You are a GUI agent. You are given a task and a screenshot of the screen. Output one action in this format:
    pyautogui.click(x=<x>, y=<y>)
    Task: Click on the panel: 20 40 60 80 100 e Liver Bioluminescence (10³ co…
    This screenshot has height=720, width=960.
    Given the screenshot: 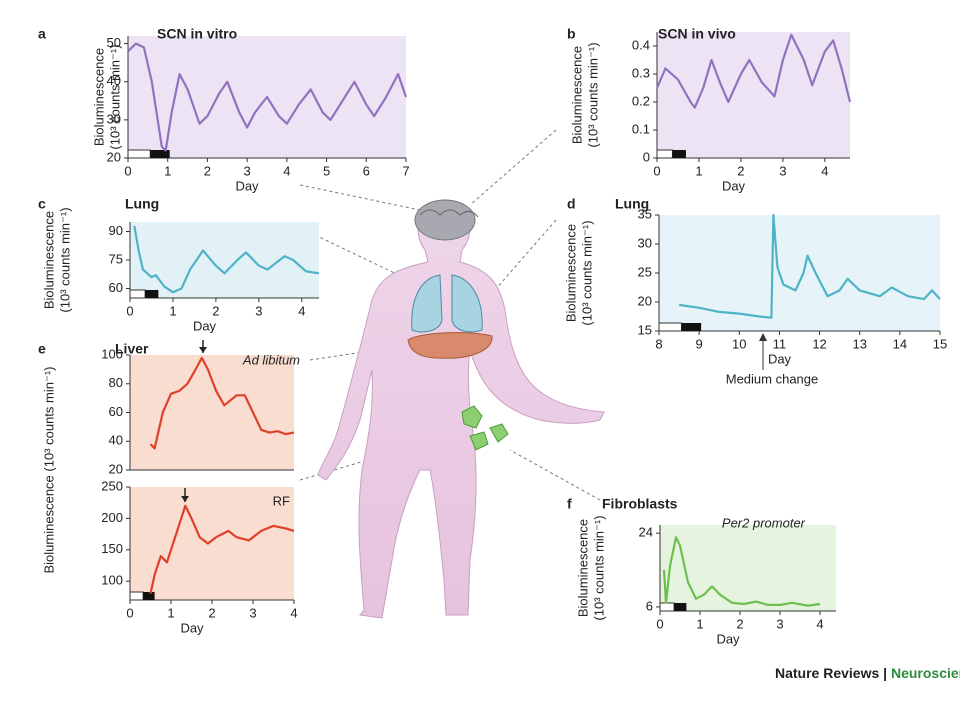 What is the action you would take?
    pyautogui.click(x=169, y=457)
    